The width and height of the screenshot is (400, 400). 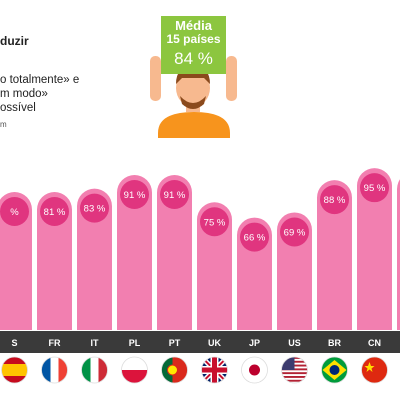 What do you see at coordinates (54, 261) in the screenshot?
I see `bar-fr` at bounding box center [54, 261].